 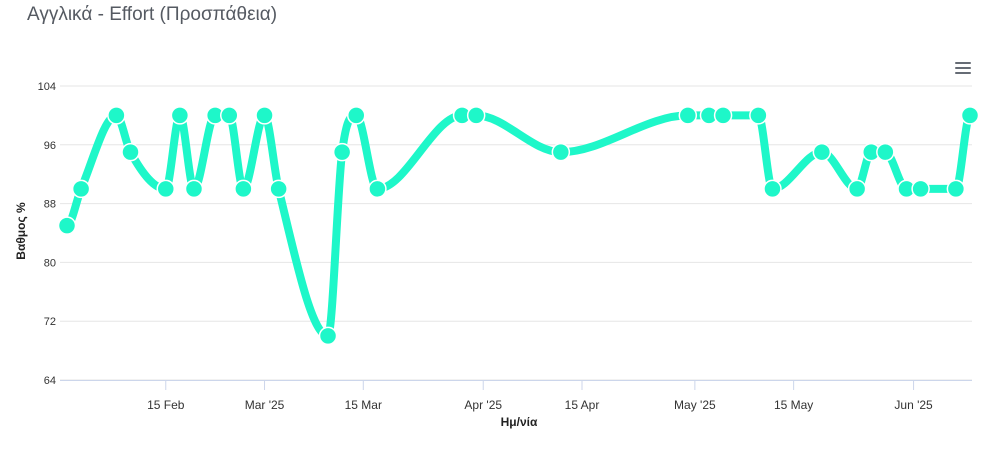 I want to click on chart-title: Αγγλικά - Effort (Προσπάθεια), so click(x=152, y=14).